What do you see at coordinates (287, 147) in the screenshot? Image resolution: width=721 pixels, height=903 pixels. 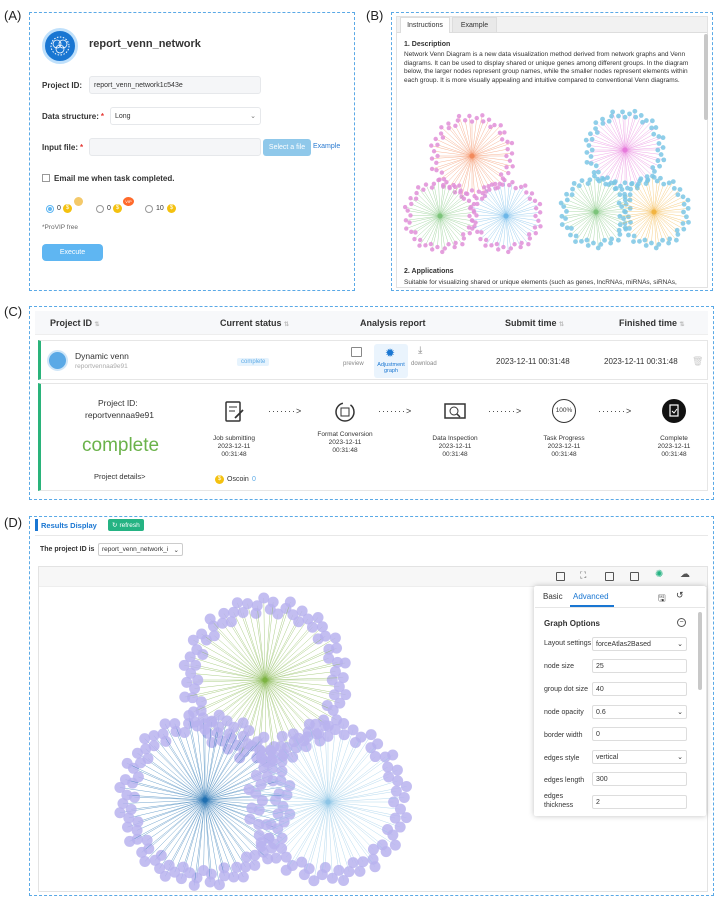 I see `select-file-button: Select a file` at bounding box center [287, 147].